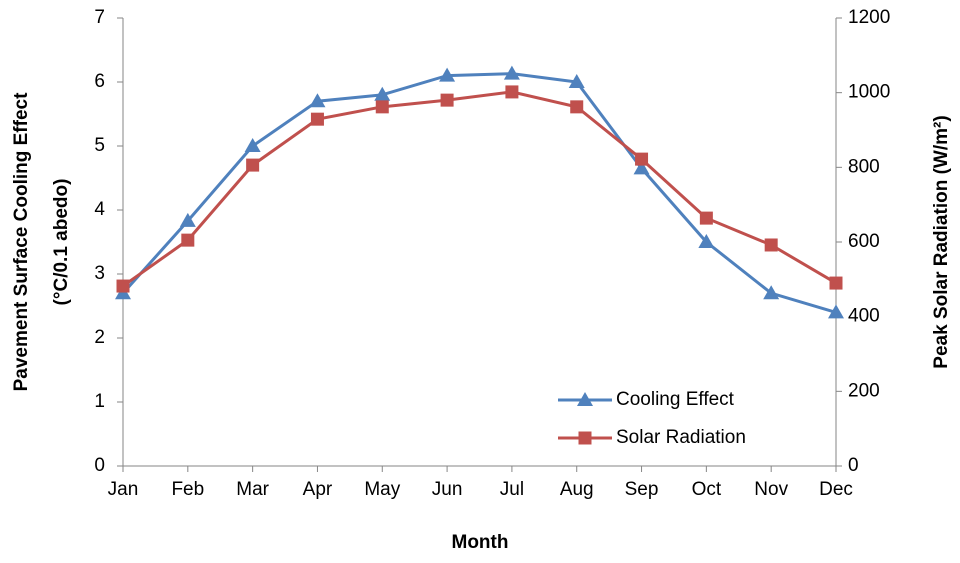 The image size is (960, 563). Describe the element at coordinates (99, 209) in the screenshot. I see `y-tick-label: 4` at that location.